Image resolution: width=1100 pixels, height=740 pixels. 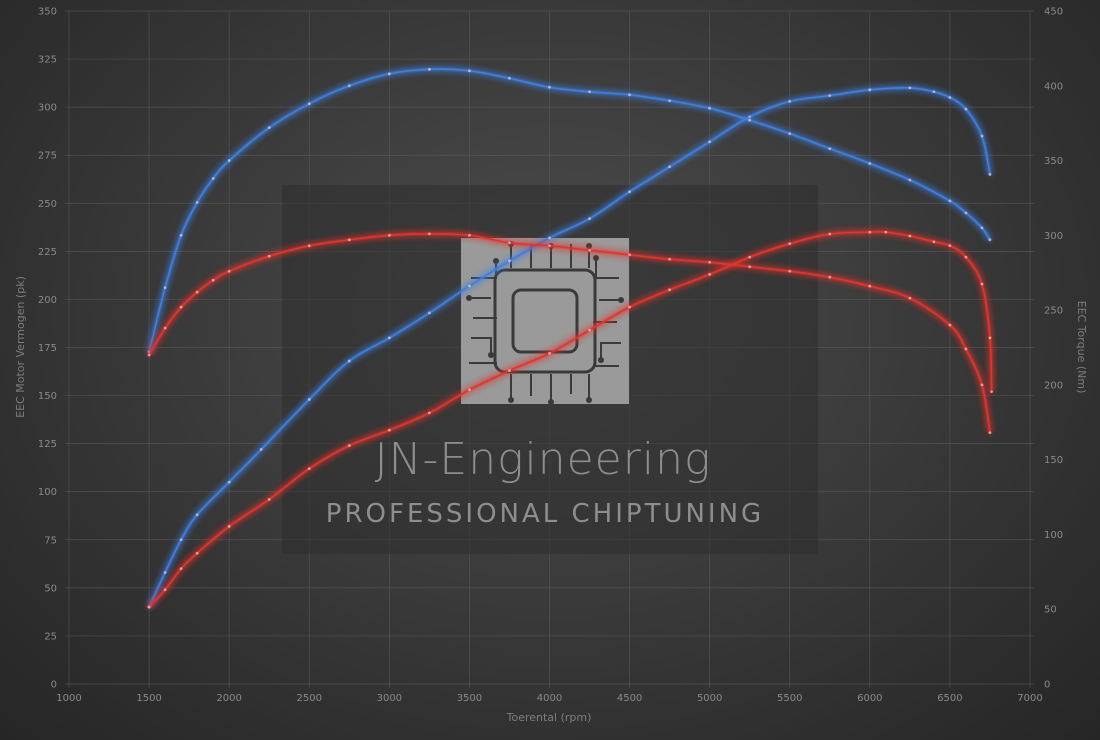 I want to click on y-right-tick-label: 450, so click(x=1053, y=12).